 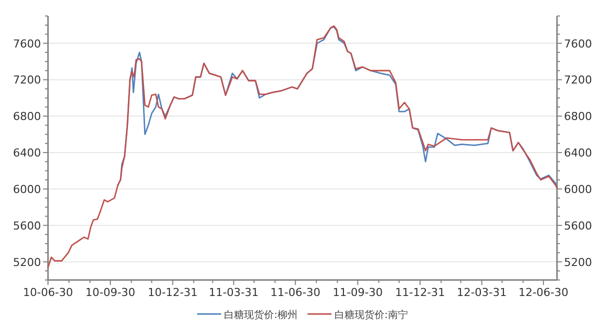 What do you see at coordinates (110, 292) in the screenshot?
I see `x-tick-label: 10-09-30` at bounding box center [110, 292].